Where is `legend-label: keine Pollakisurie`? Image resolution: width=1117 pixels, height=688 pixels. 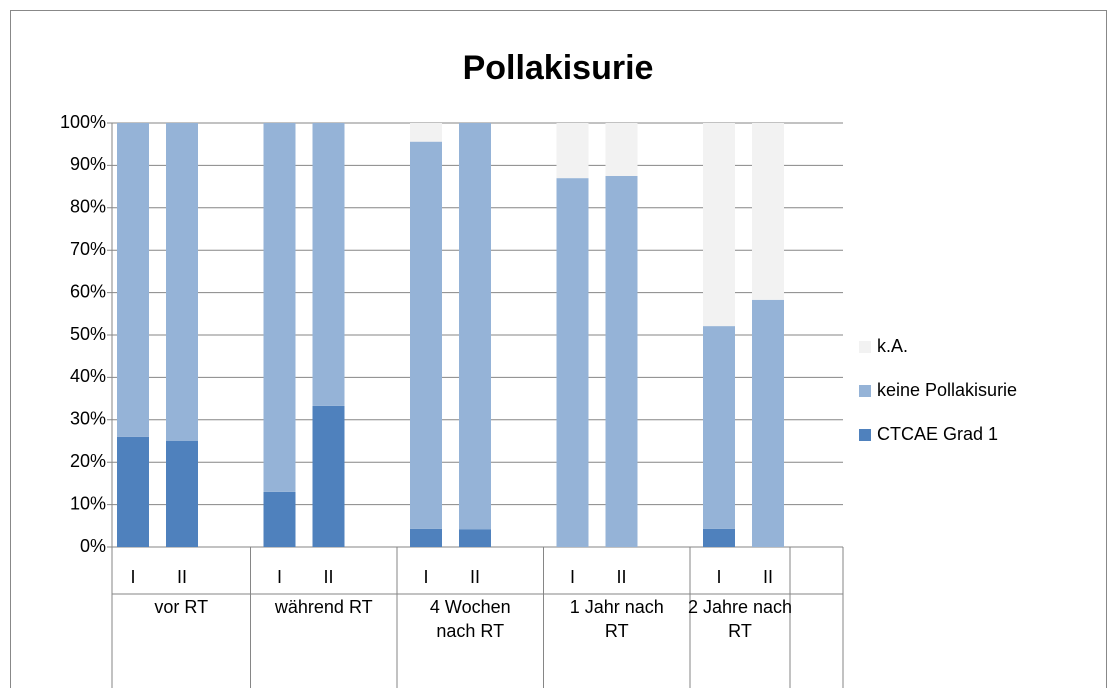
legend-label: keine Pollakisurie is located at coordinates (947, 390).